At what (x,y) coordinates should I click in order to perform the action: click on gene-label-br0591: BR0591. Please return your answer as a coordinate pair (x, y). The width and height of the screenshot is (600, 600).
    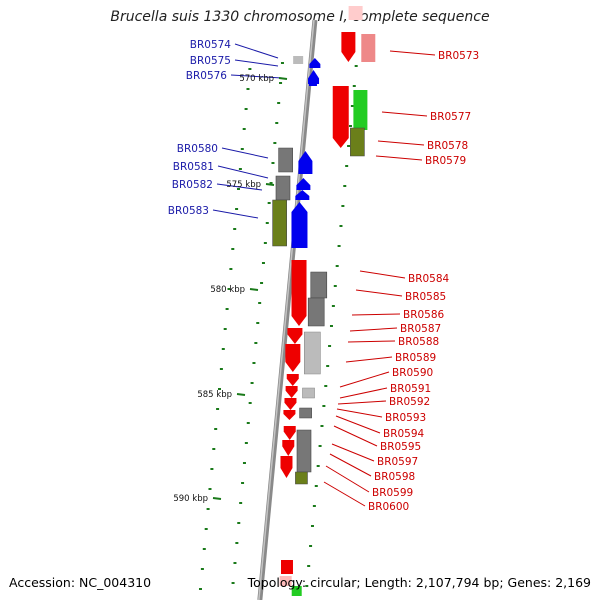
    Looking at the image, I should click on (410, 389).